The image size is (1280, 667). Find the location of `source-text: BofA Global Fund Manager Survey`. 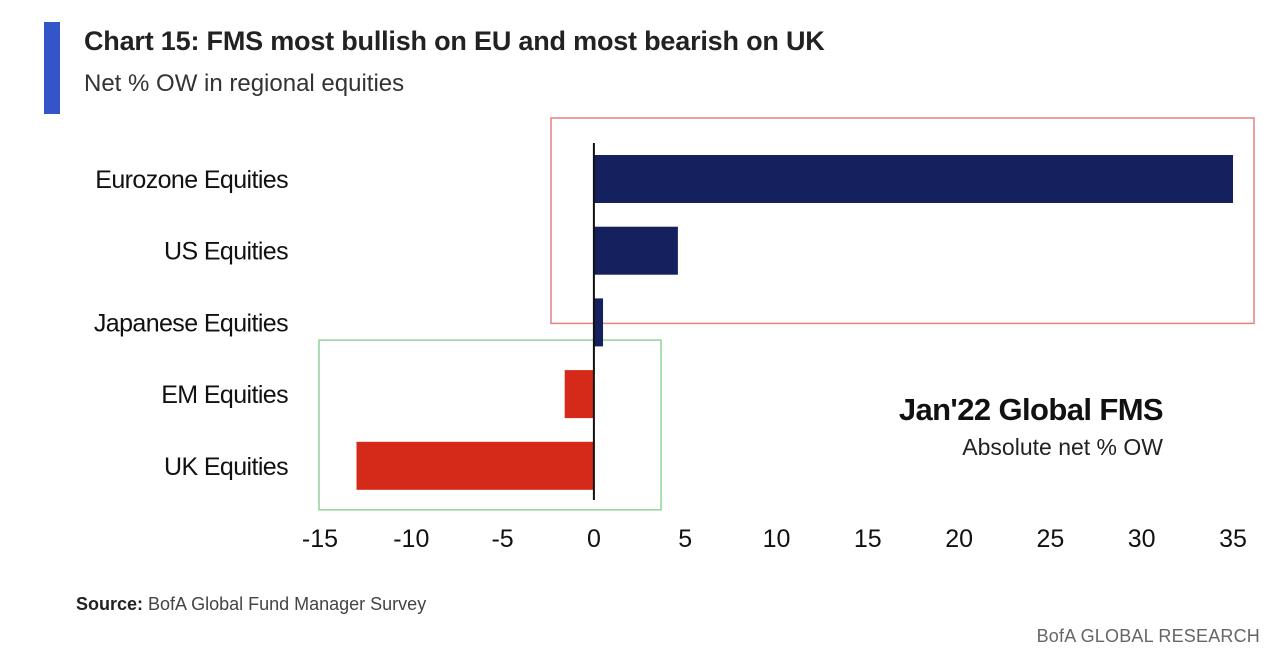

source-text: BofA Global Fund Manager Survey is located at coordinates (285, 604).